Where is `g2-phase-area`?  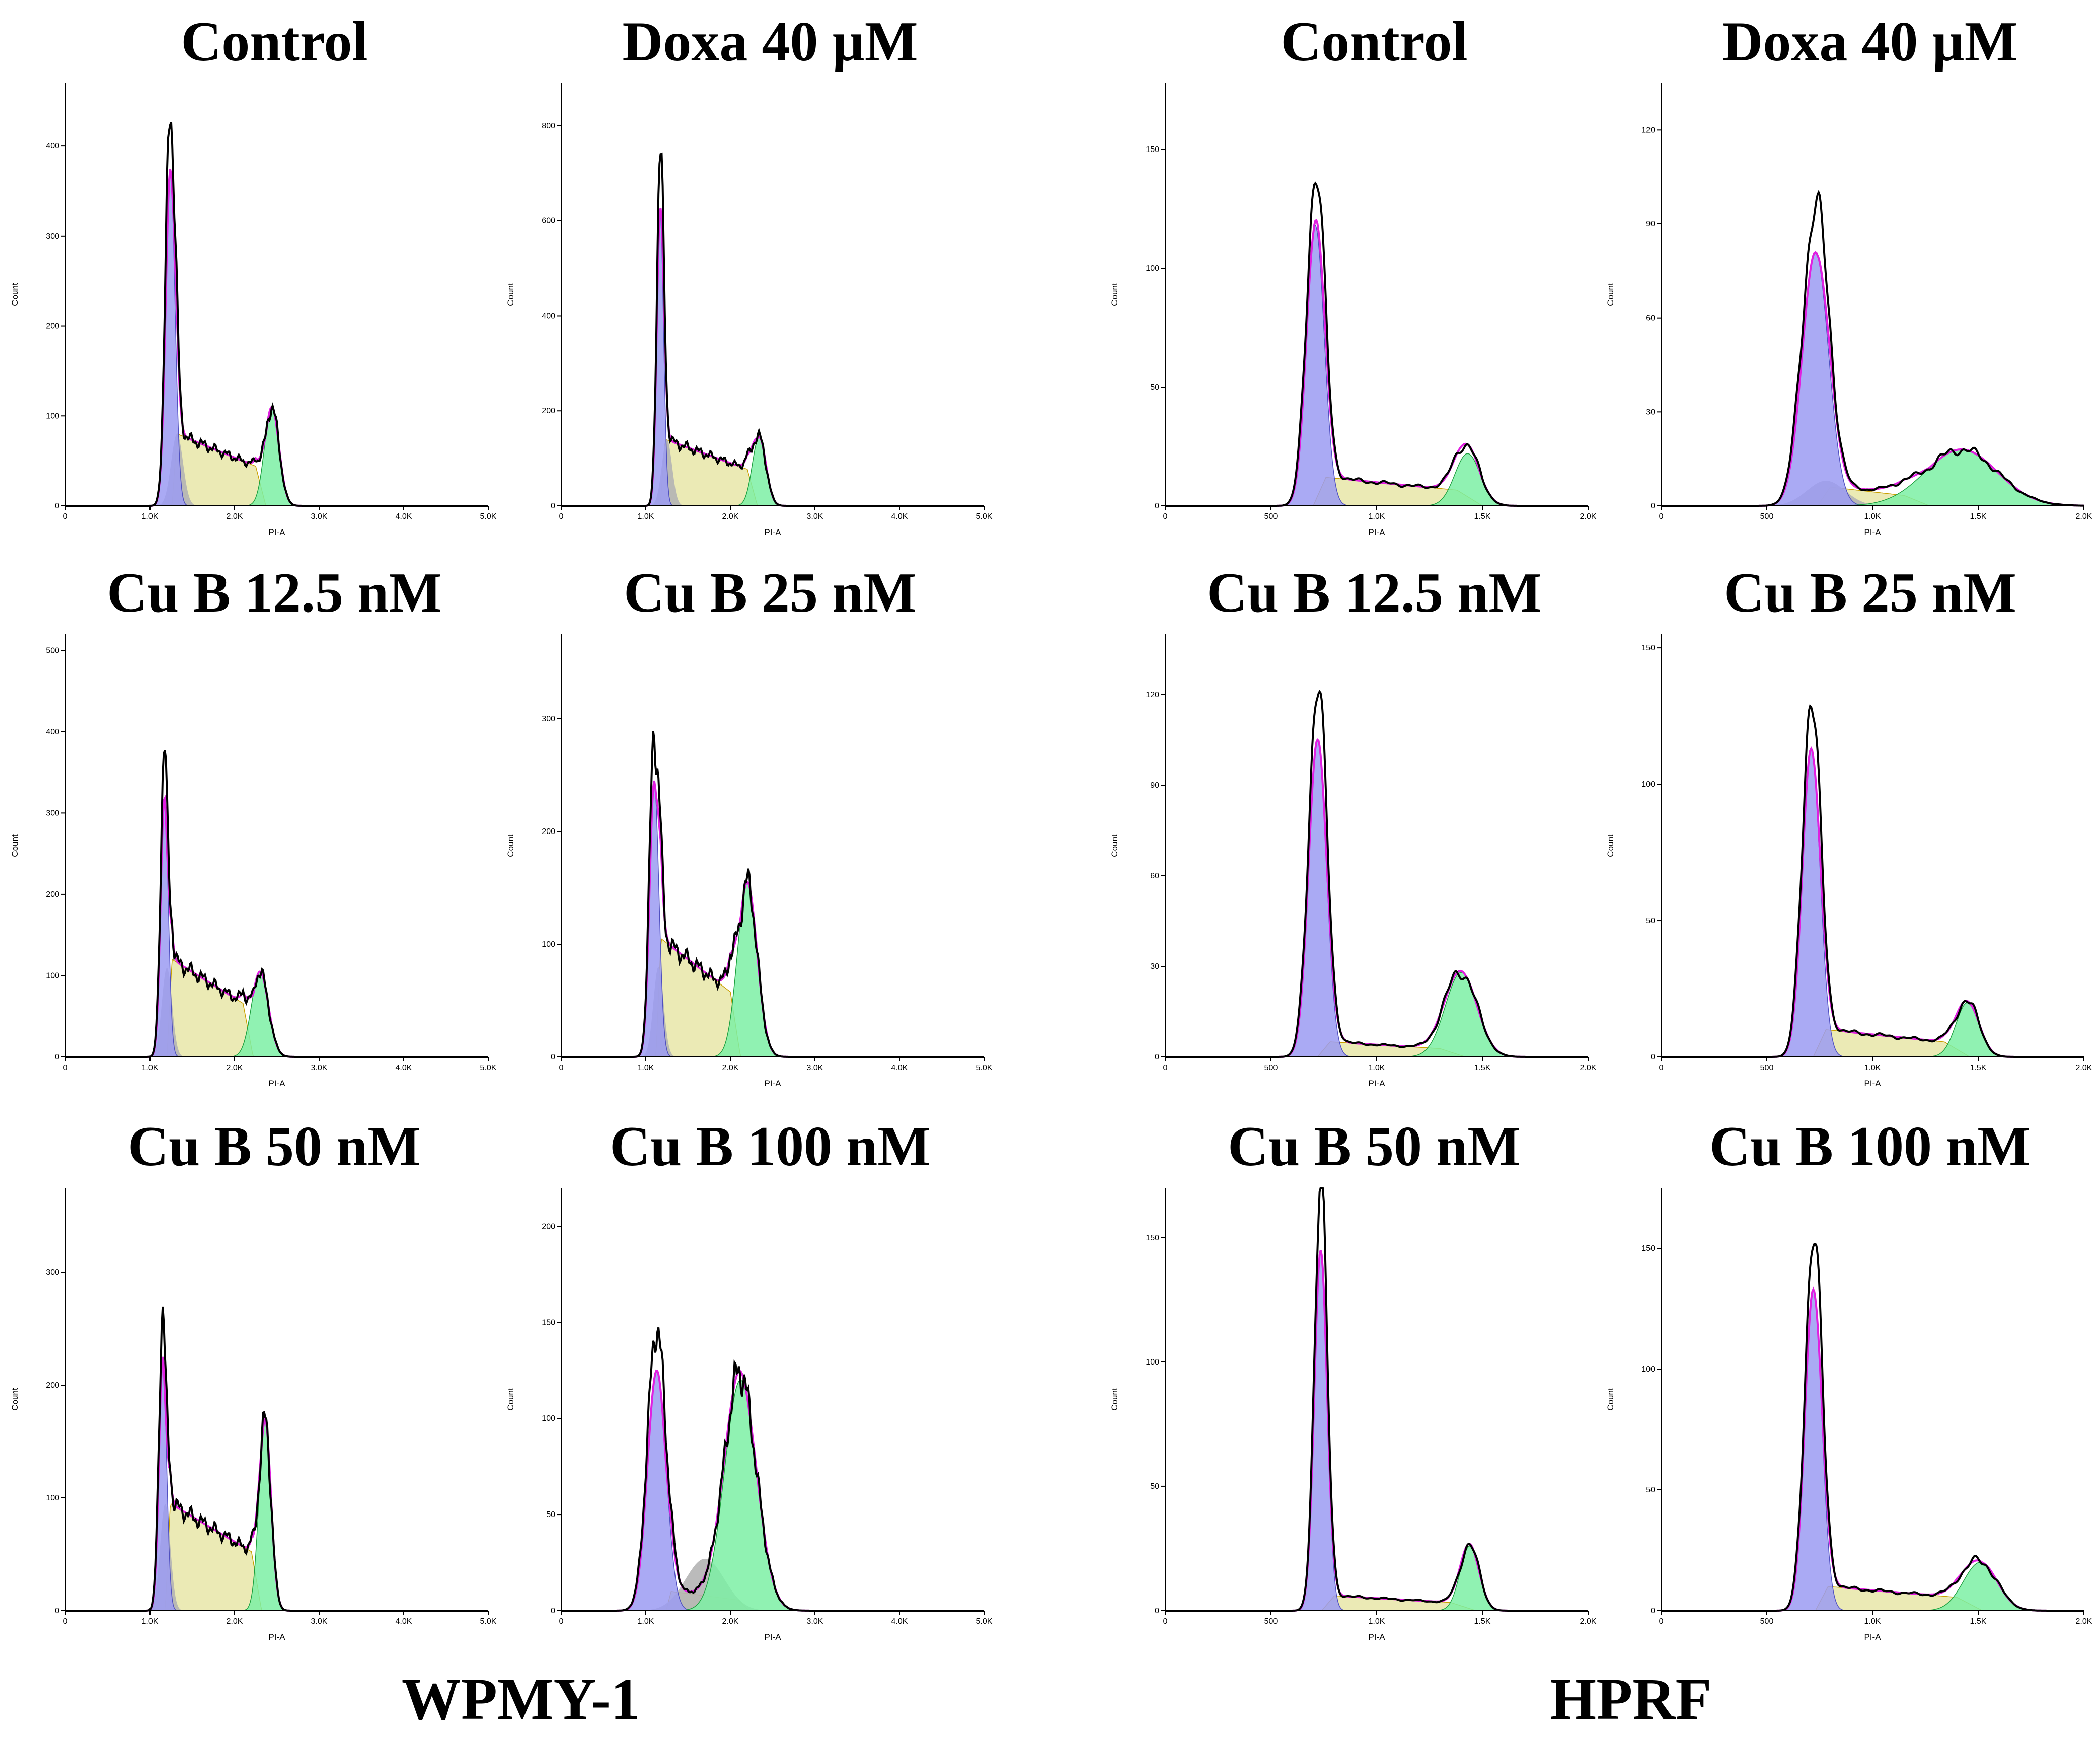
g2-phase-area is located at coordinates (773, 969).